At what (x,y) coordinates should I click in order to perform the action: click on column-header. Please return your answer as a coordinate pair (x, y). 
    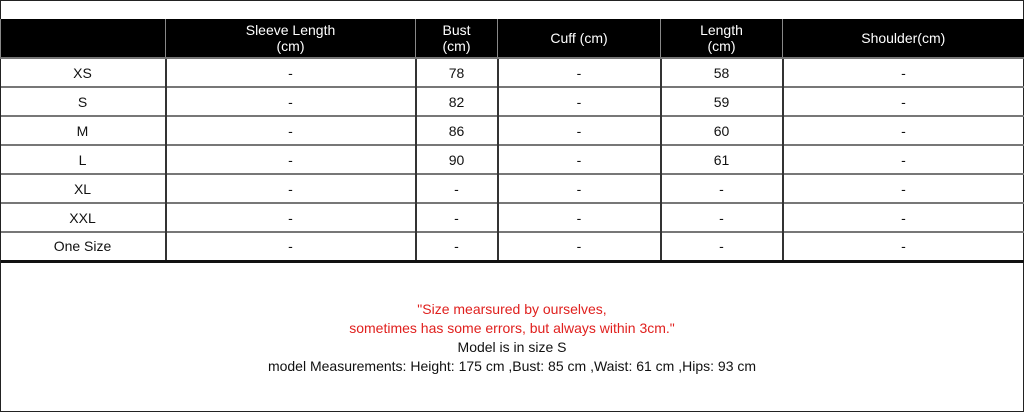
    Looking at the image, I should click on (83, 38).